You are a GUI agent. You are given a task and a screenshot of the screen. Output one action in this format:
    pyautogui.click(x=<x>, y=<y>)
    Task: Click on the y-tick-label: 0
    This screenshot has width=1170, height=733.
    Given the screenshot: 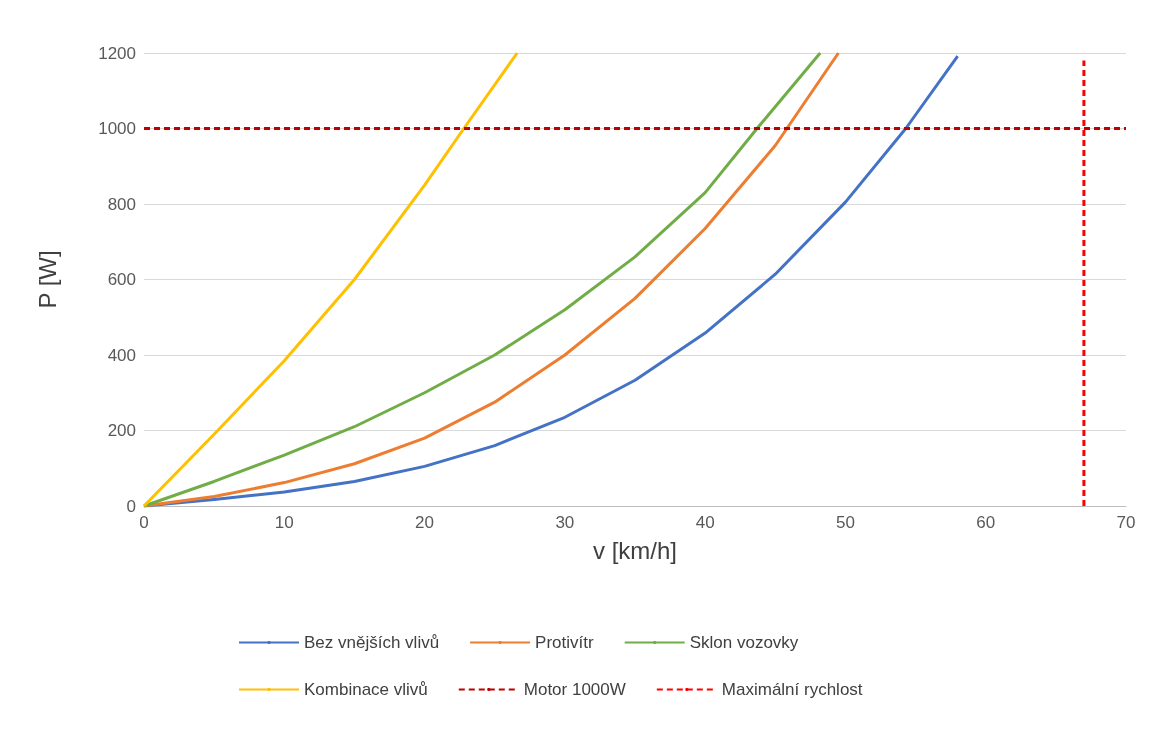 What is the action you would take?
    pyautogui.click(x=131, y=506)
    